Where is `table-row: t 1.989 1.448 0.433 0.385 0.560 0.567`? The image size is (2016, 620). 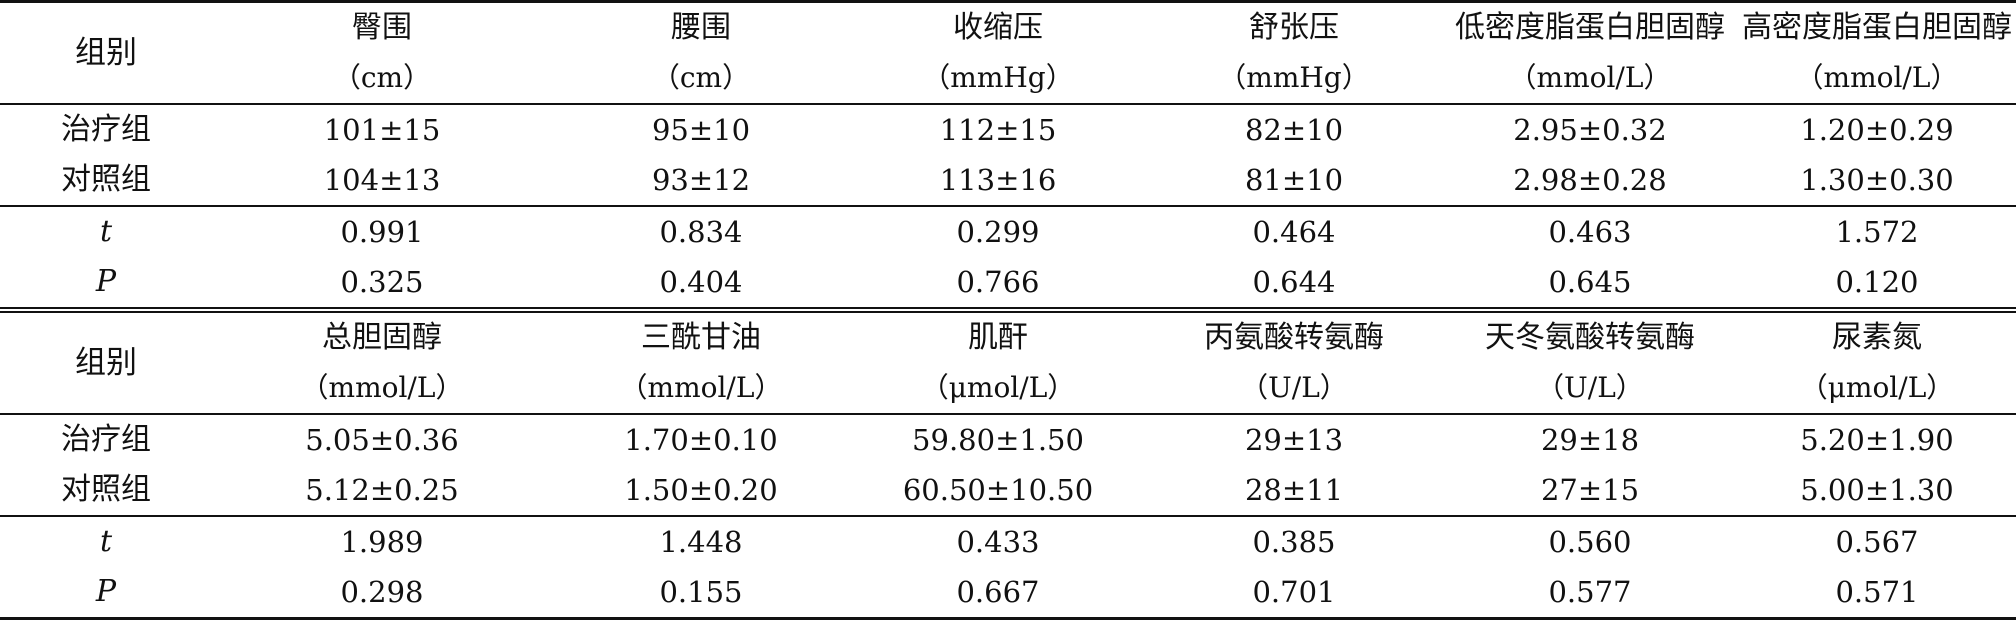
table-row: t 1.989 1.448 0.433 0.385 0.560 0.567 is located at coordinates (1008, 541).